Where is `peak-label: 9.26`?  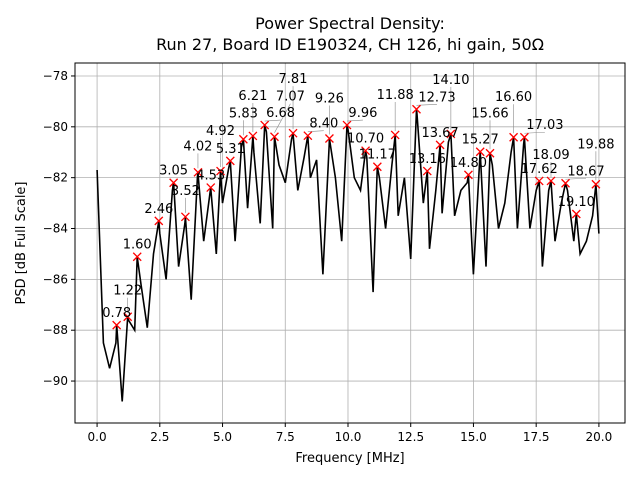 peak-label: 9.26 is located at coordinates (329, 99).